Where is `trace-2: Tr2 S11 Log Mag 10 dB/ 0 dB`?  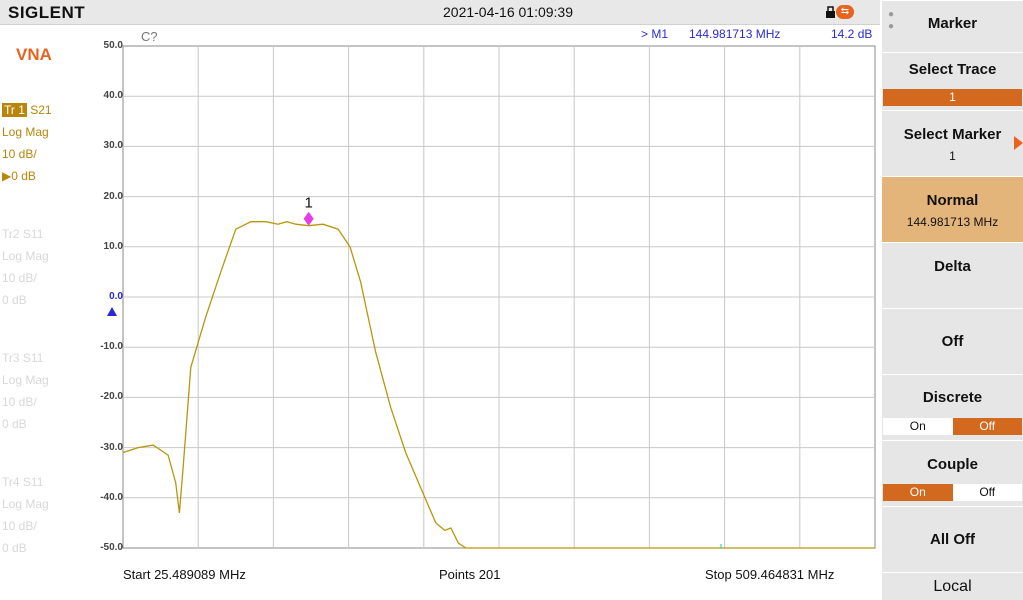 trace-2: Tr2 S11 Log Mag 10 dB/ 0 dB is located at coordinates (25, 267).